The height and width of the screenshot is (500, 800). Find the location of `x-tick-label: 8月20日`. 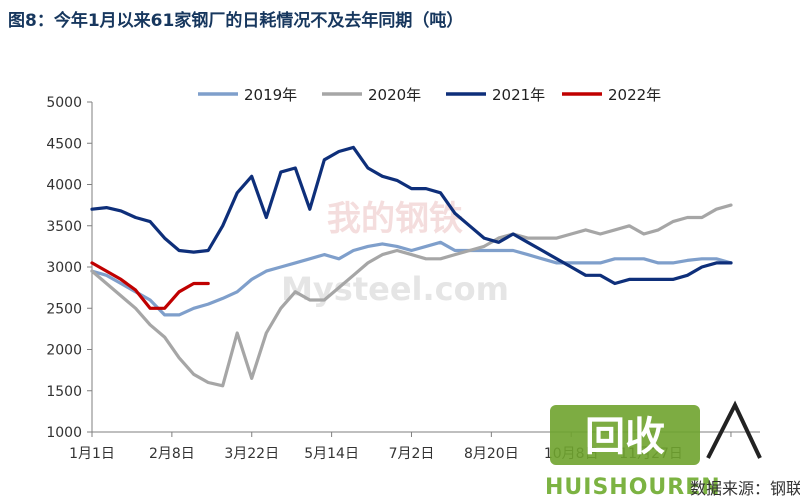

x-tick-label: 8月20日 is located at coordinates (491, 454).